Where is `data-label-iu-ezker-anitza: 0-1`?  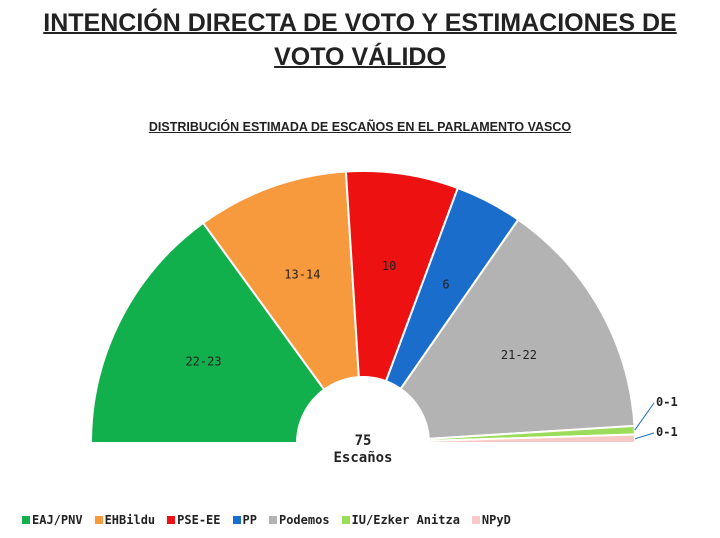
data-label-iu-ezker-anitza: 0-1 is located at coordinates (667, 402).